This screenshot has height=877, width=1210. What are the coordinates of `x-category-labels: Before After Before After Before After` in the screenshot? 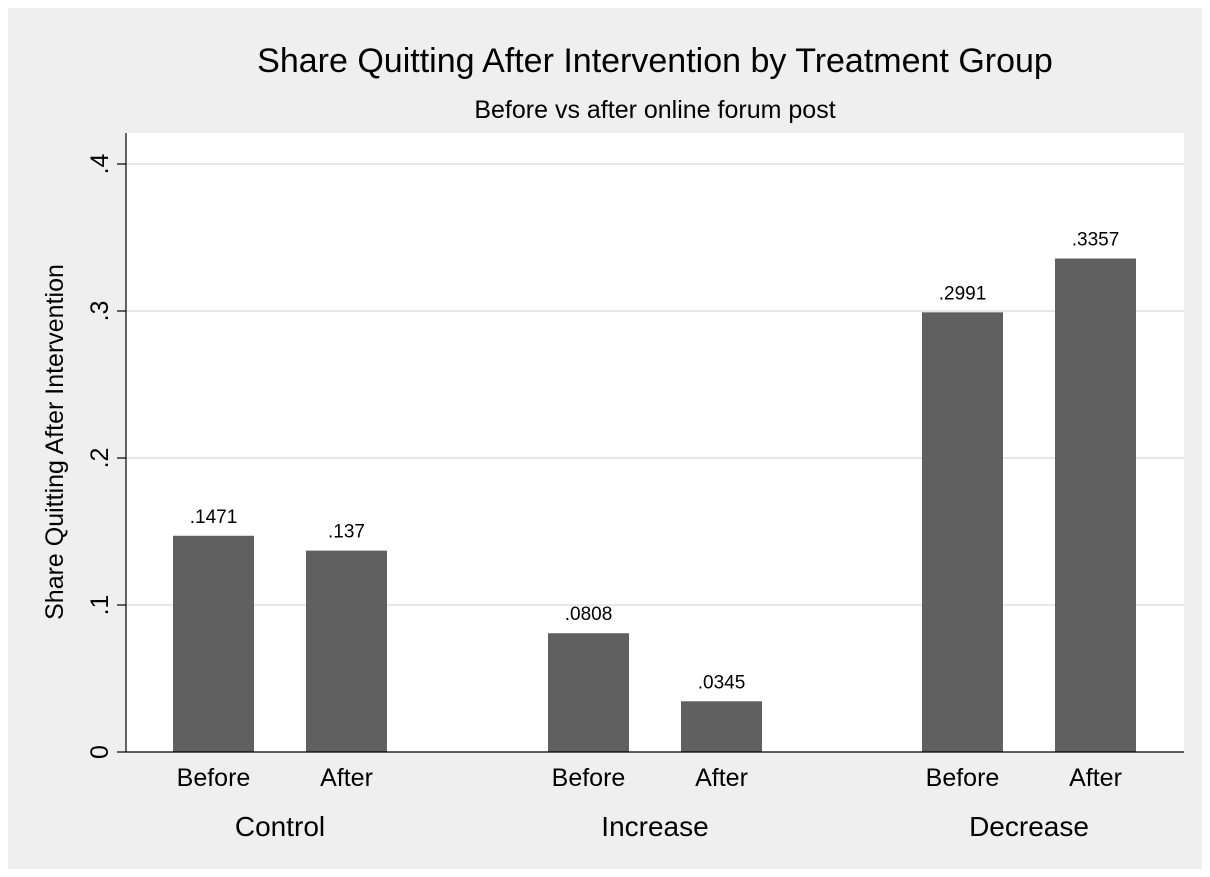 It's located at (649, 778).